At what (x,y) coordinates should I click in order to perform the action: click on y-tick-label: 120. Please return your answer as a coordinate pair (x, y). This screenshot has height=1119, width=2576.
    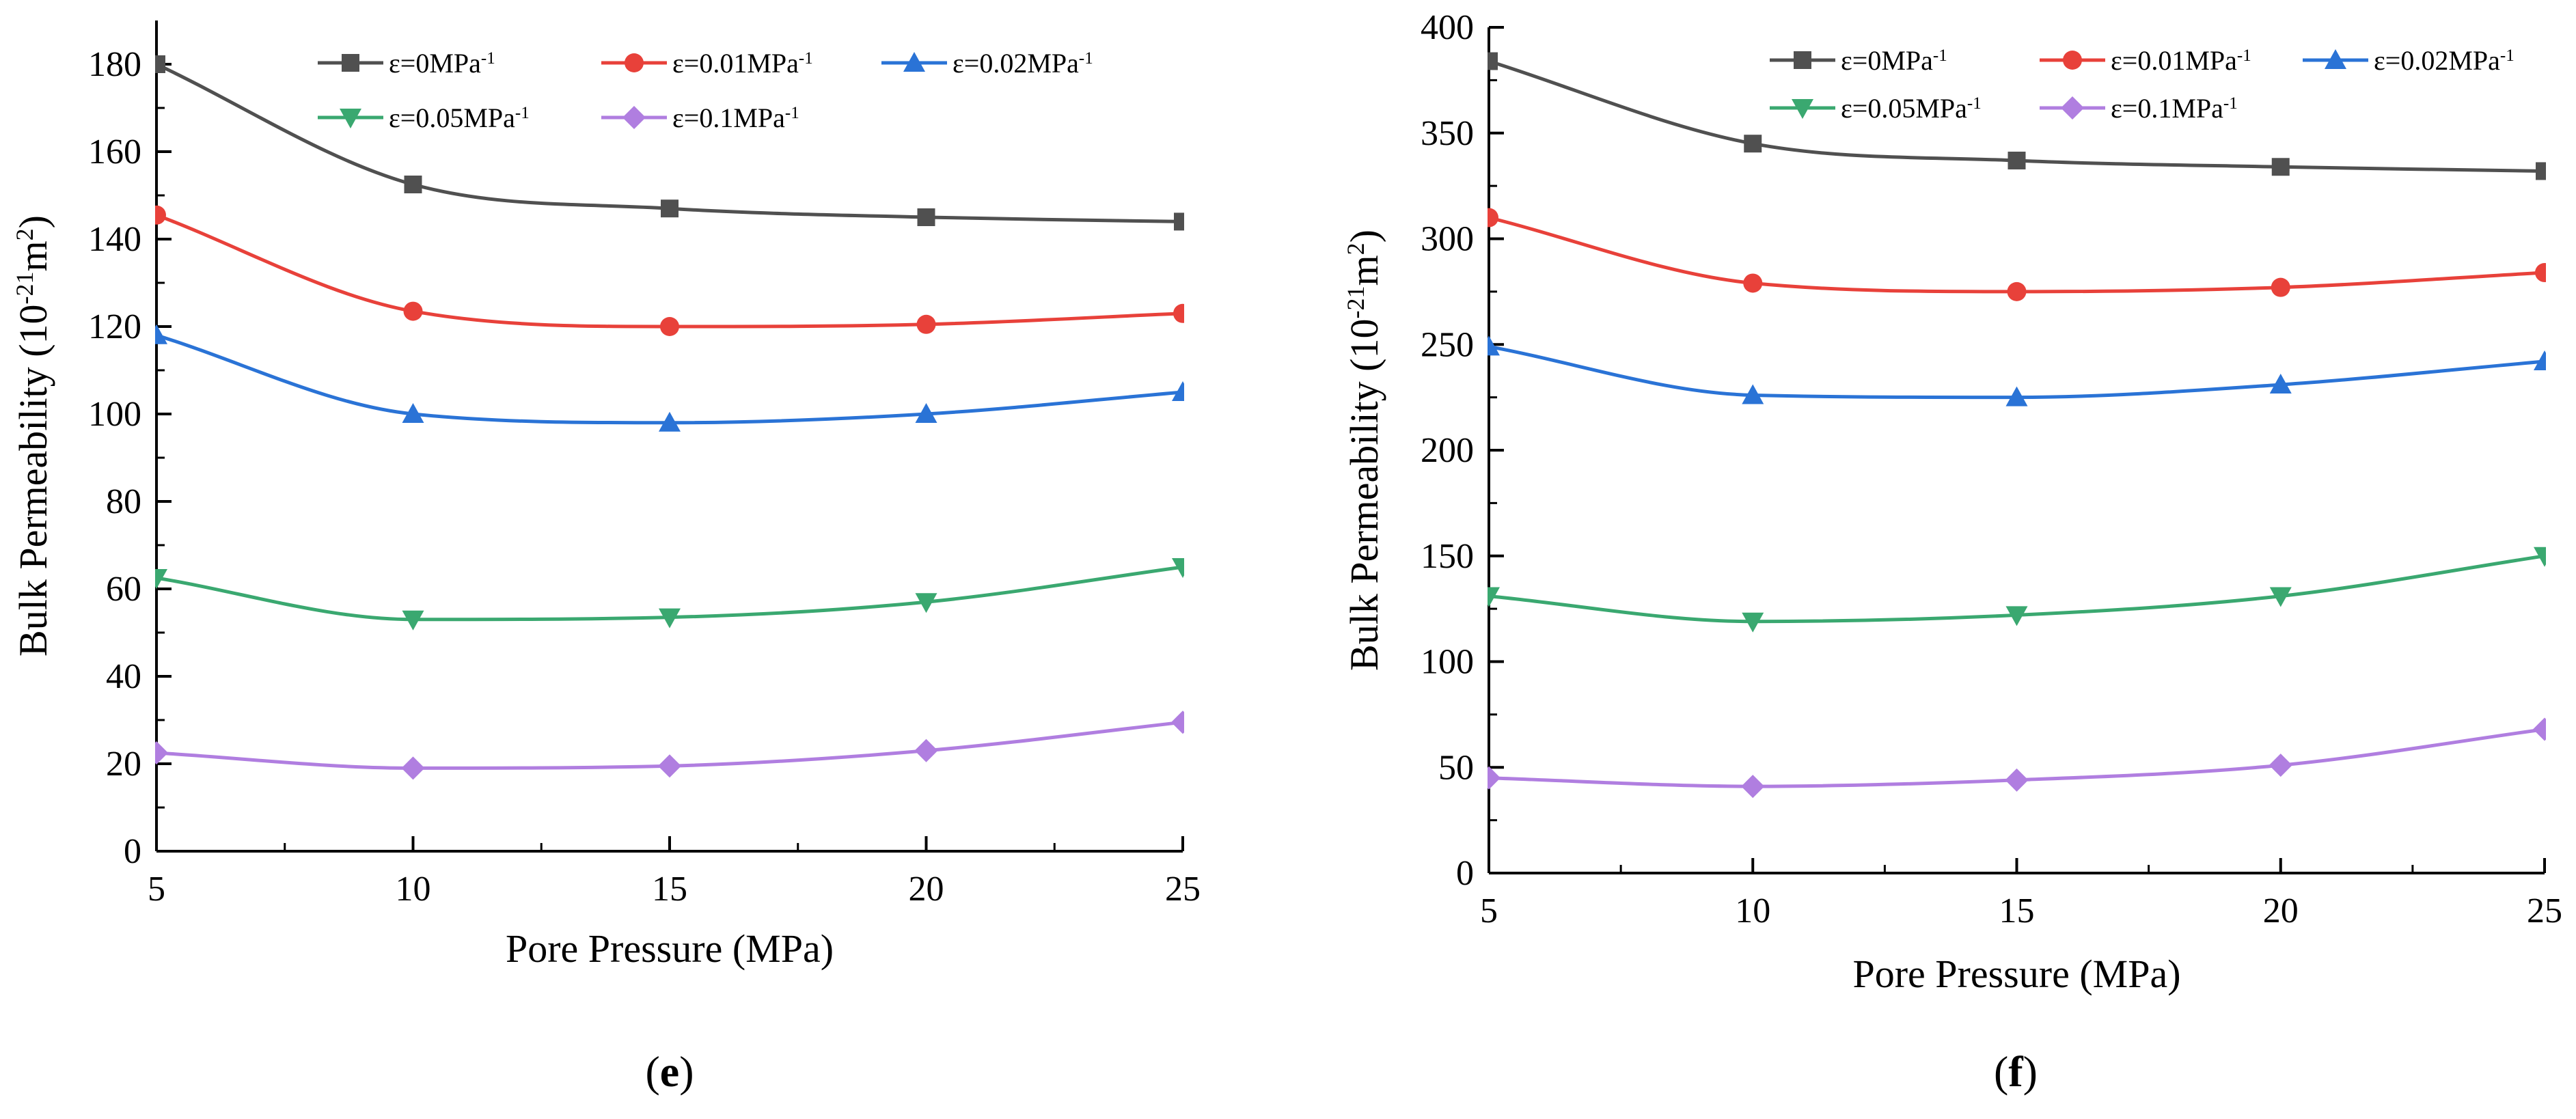
    Looking at the image, I should click on (114, 327).